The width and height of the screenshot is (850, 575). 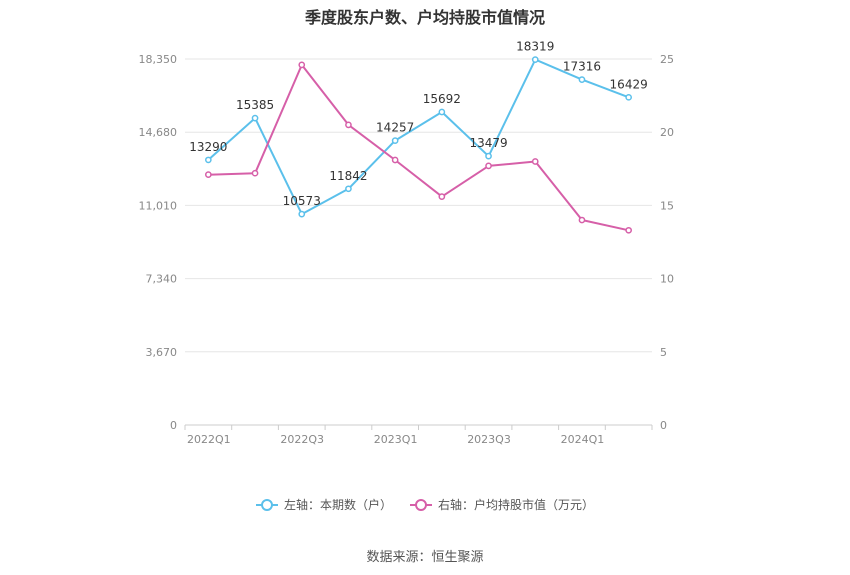 What do you see at coordinates (667, 132) in the screenshot?
I see `y-right-tick-label: 20` at bounding box center [667, 132].